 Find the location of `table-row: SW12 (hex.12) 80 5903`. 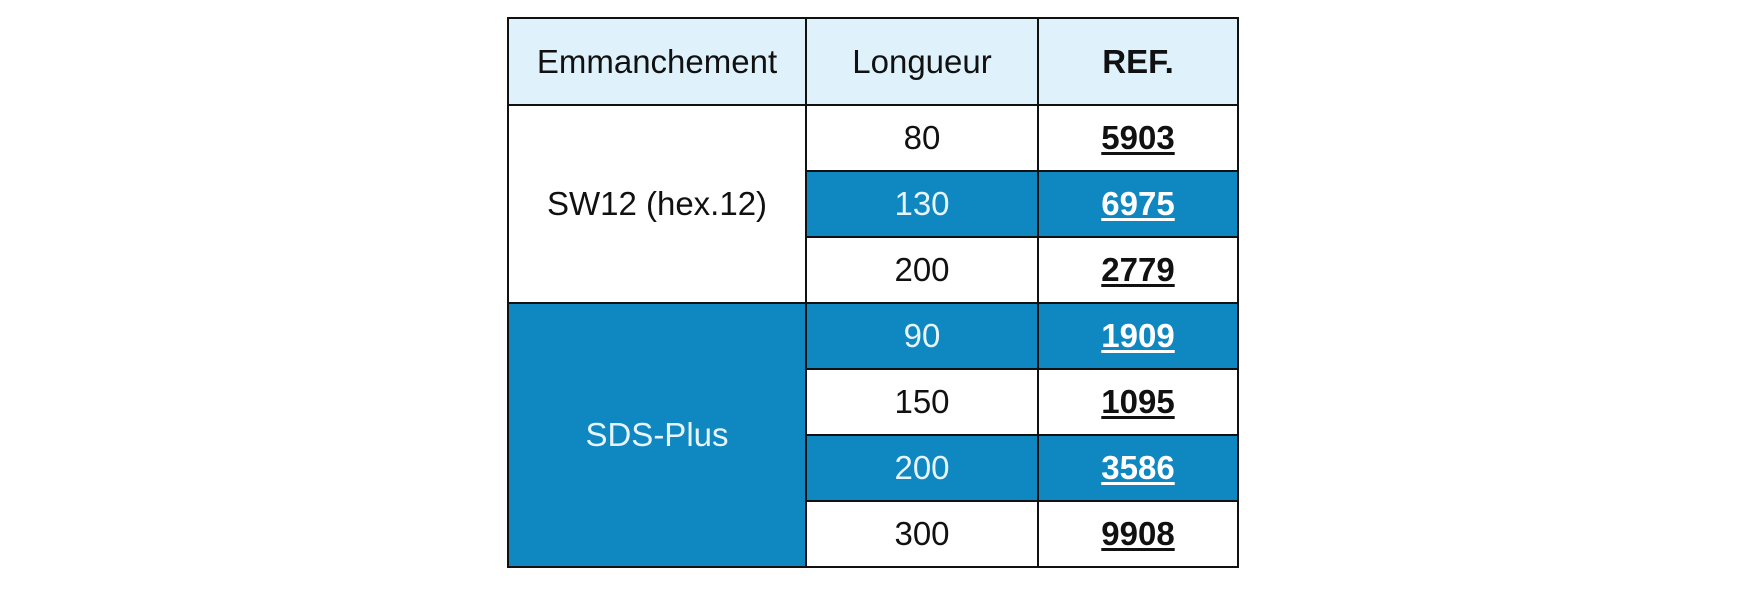

table-row: SW12 (hex.12) 80 5903 is located at coordinates (873, 204).